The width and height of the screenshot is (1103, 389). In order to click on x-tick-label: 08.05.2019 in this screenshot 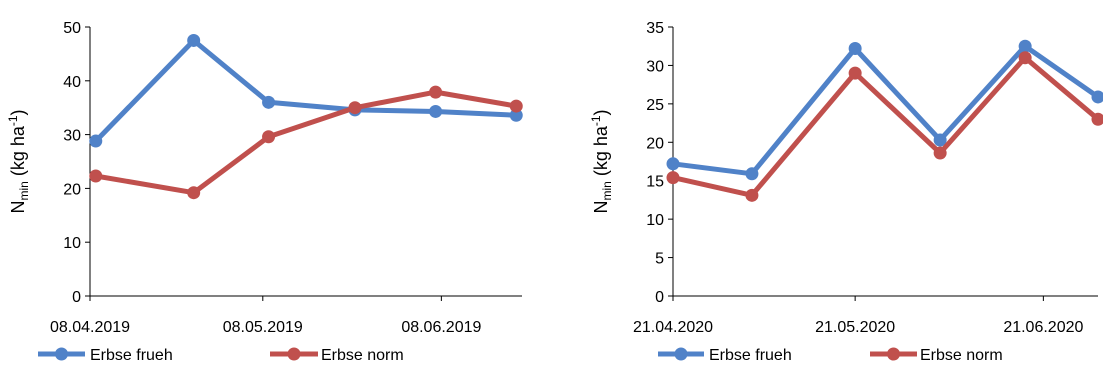, I will do `click(263, 327)`.